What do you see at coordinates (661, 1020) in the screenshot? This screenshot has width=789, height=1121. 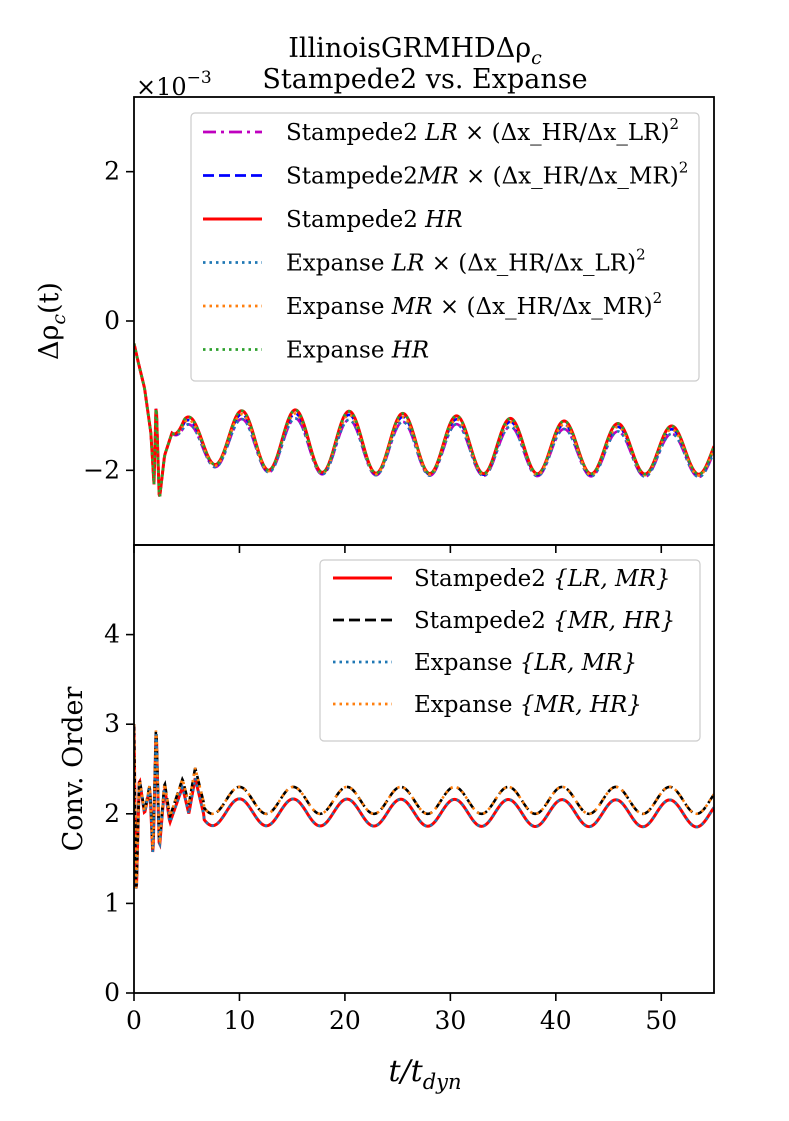 I see `x-tick-label: 50` at bounding box center [661, 1020].